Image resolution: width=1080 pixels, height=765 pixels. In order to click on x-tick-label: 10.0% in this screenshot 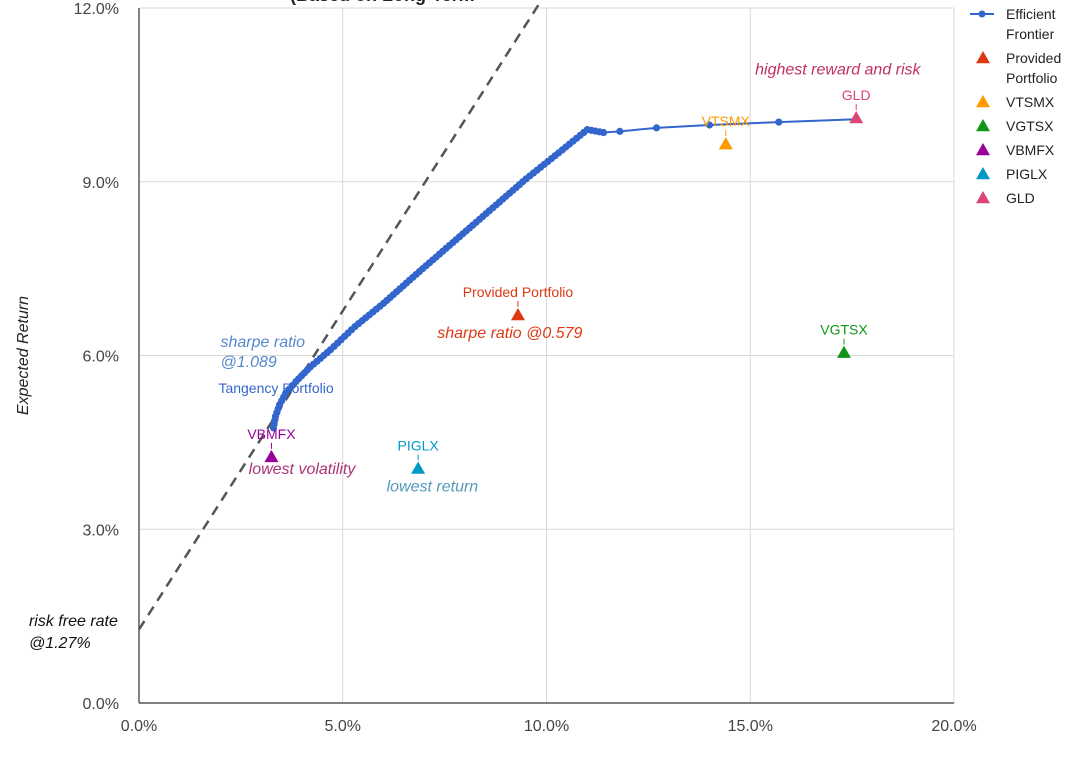, I will do `click(546, 726)`.